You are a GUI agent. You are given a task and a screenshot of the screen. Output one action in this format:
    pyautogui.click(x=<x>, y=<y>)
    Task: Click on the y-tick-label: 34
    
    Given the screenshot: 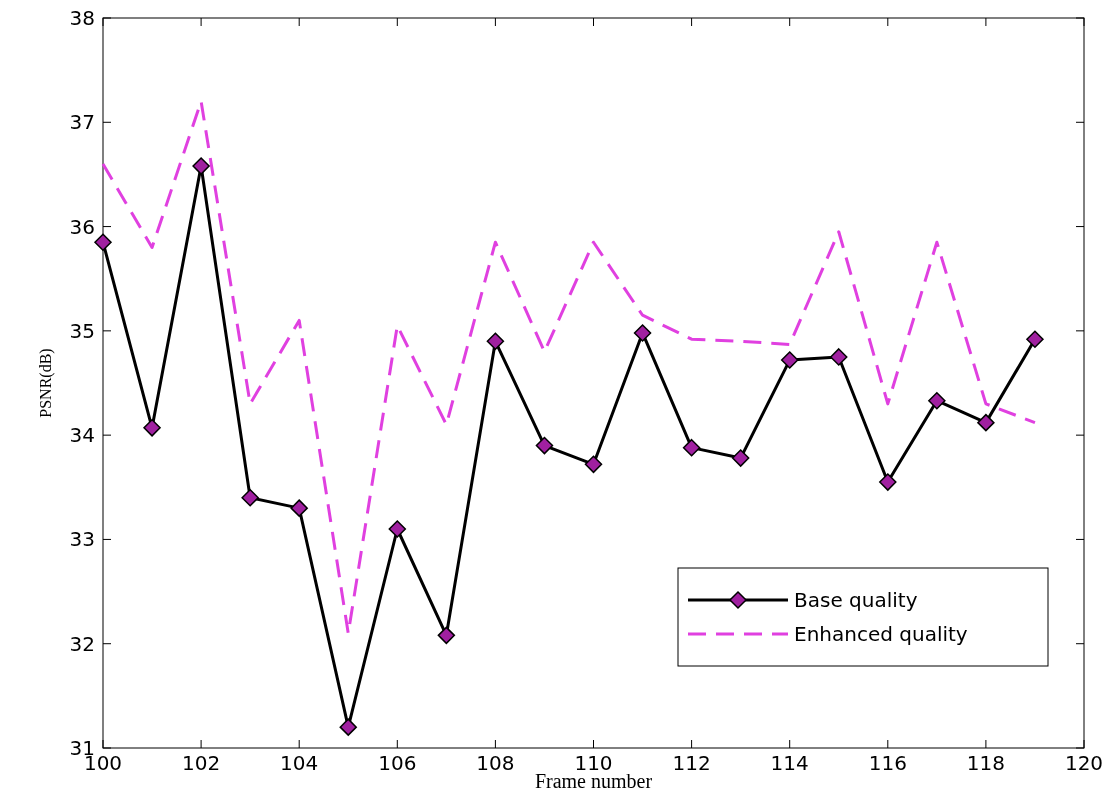 What is the action you would take?
    pyautogui.click(x=82, y=435)
    